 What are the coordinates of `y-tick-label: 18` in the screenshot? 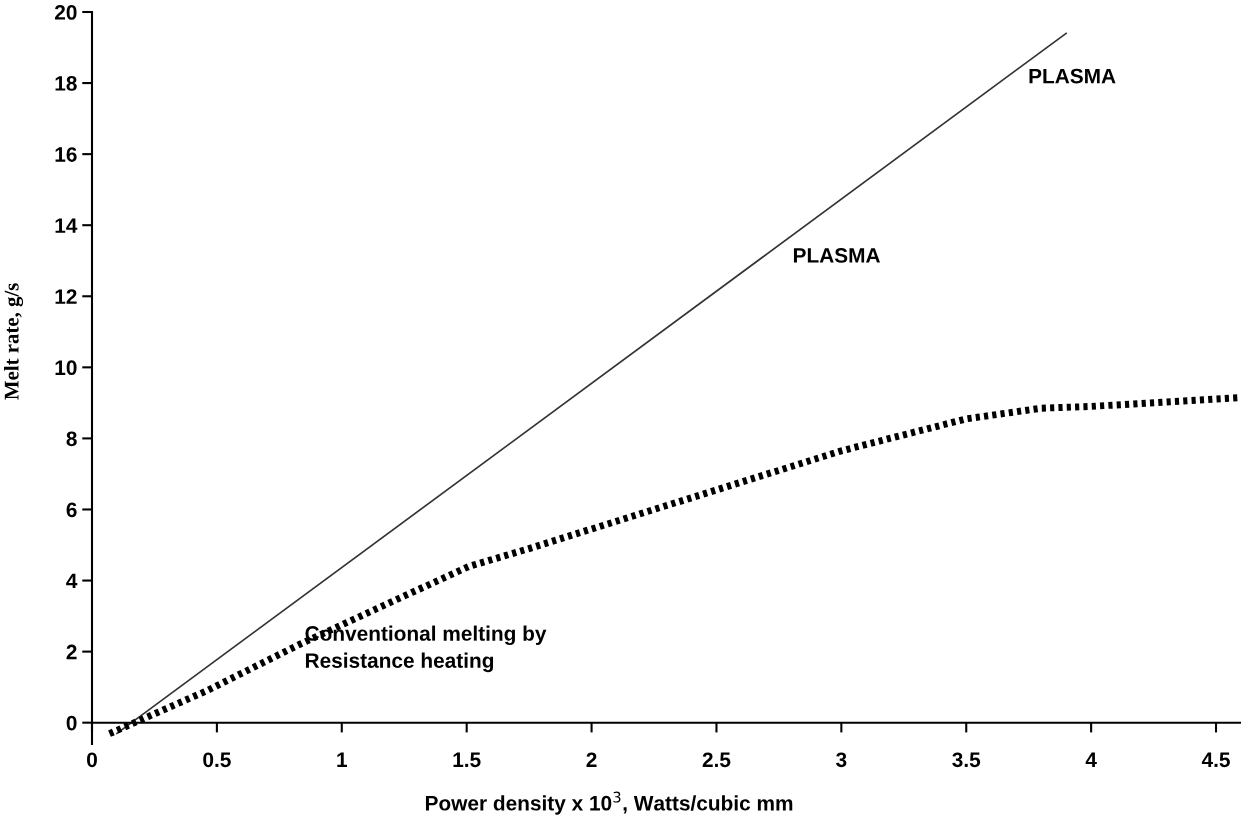 It's located at (66, 83).